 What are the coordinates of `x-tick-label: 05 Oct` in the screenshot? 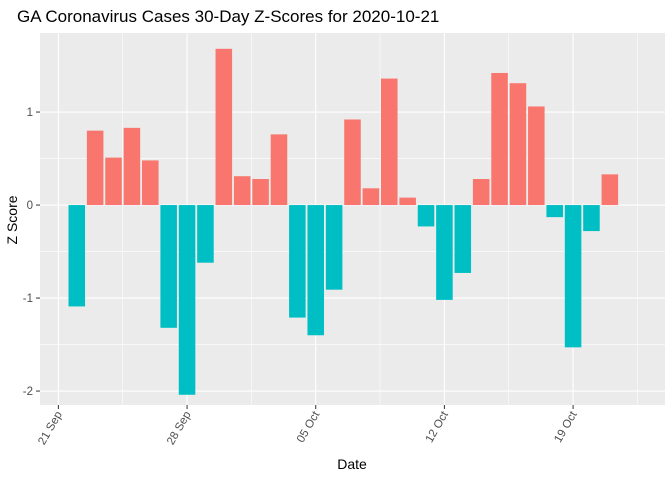 It's located at (309, 427).